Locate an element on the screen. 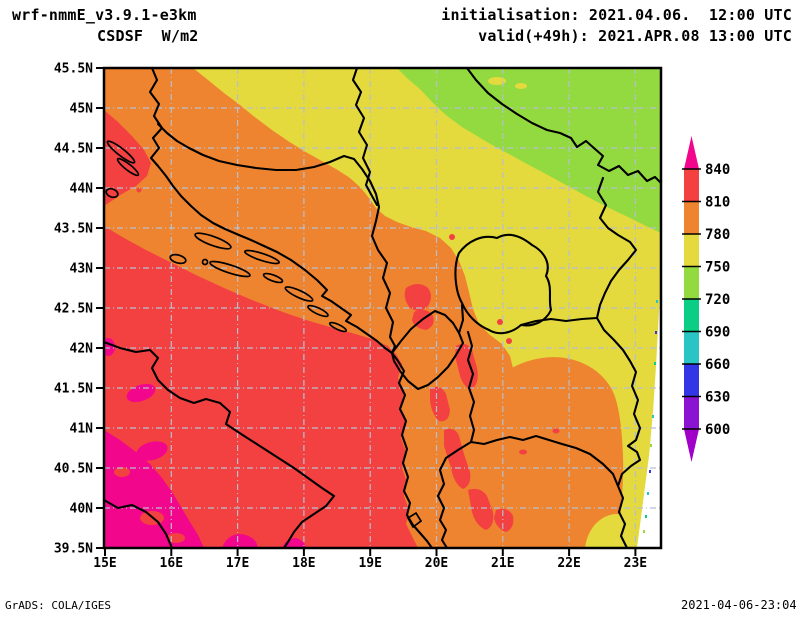 The image size is (800, 618). border-montenegro is located at coordinates (427, 350).